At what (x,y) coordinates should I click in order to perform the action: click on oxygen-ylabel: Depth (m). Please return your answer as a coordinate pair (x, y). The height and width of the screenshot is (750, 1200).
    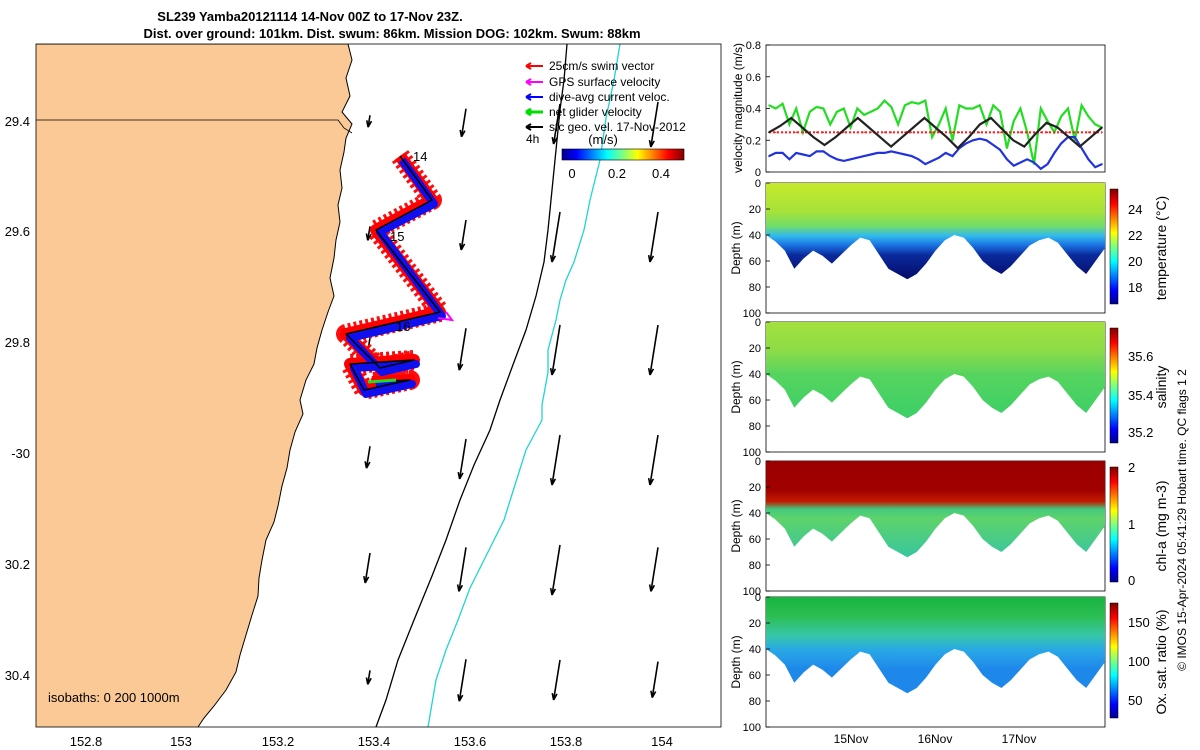
    Looking at the image, I should click on (736, 661).